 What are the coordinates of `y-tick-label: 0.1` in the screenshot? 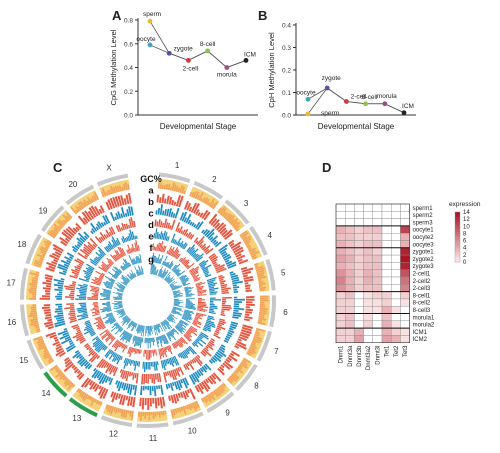 It's located at (286, 93).